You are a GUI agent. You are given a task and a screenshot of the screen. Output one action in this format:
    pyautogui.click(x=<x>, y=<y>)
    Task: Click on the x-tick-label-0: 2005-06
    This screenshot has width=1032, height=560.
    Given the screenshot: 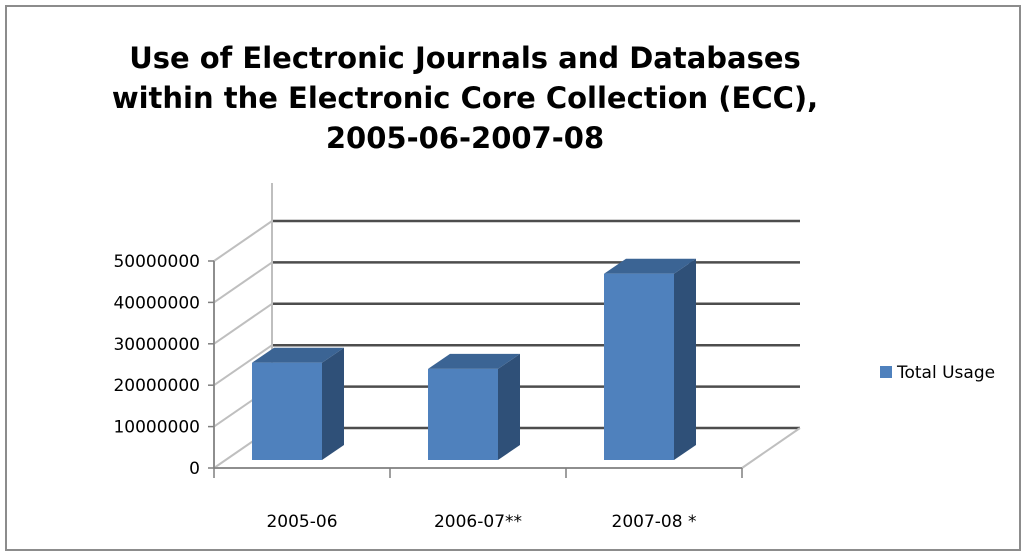 What is the action you would take?
    pyautogui.click(x=301, y=522)
    